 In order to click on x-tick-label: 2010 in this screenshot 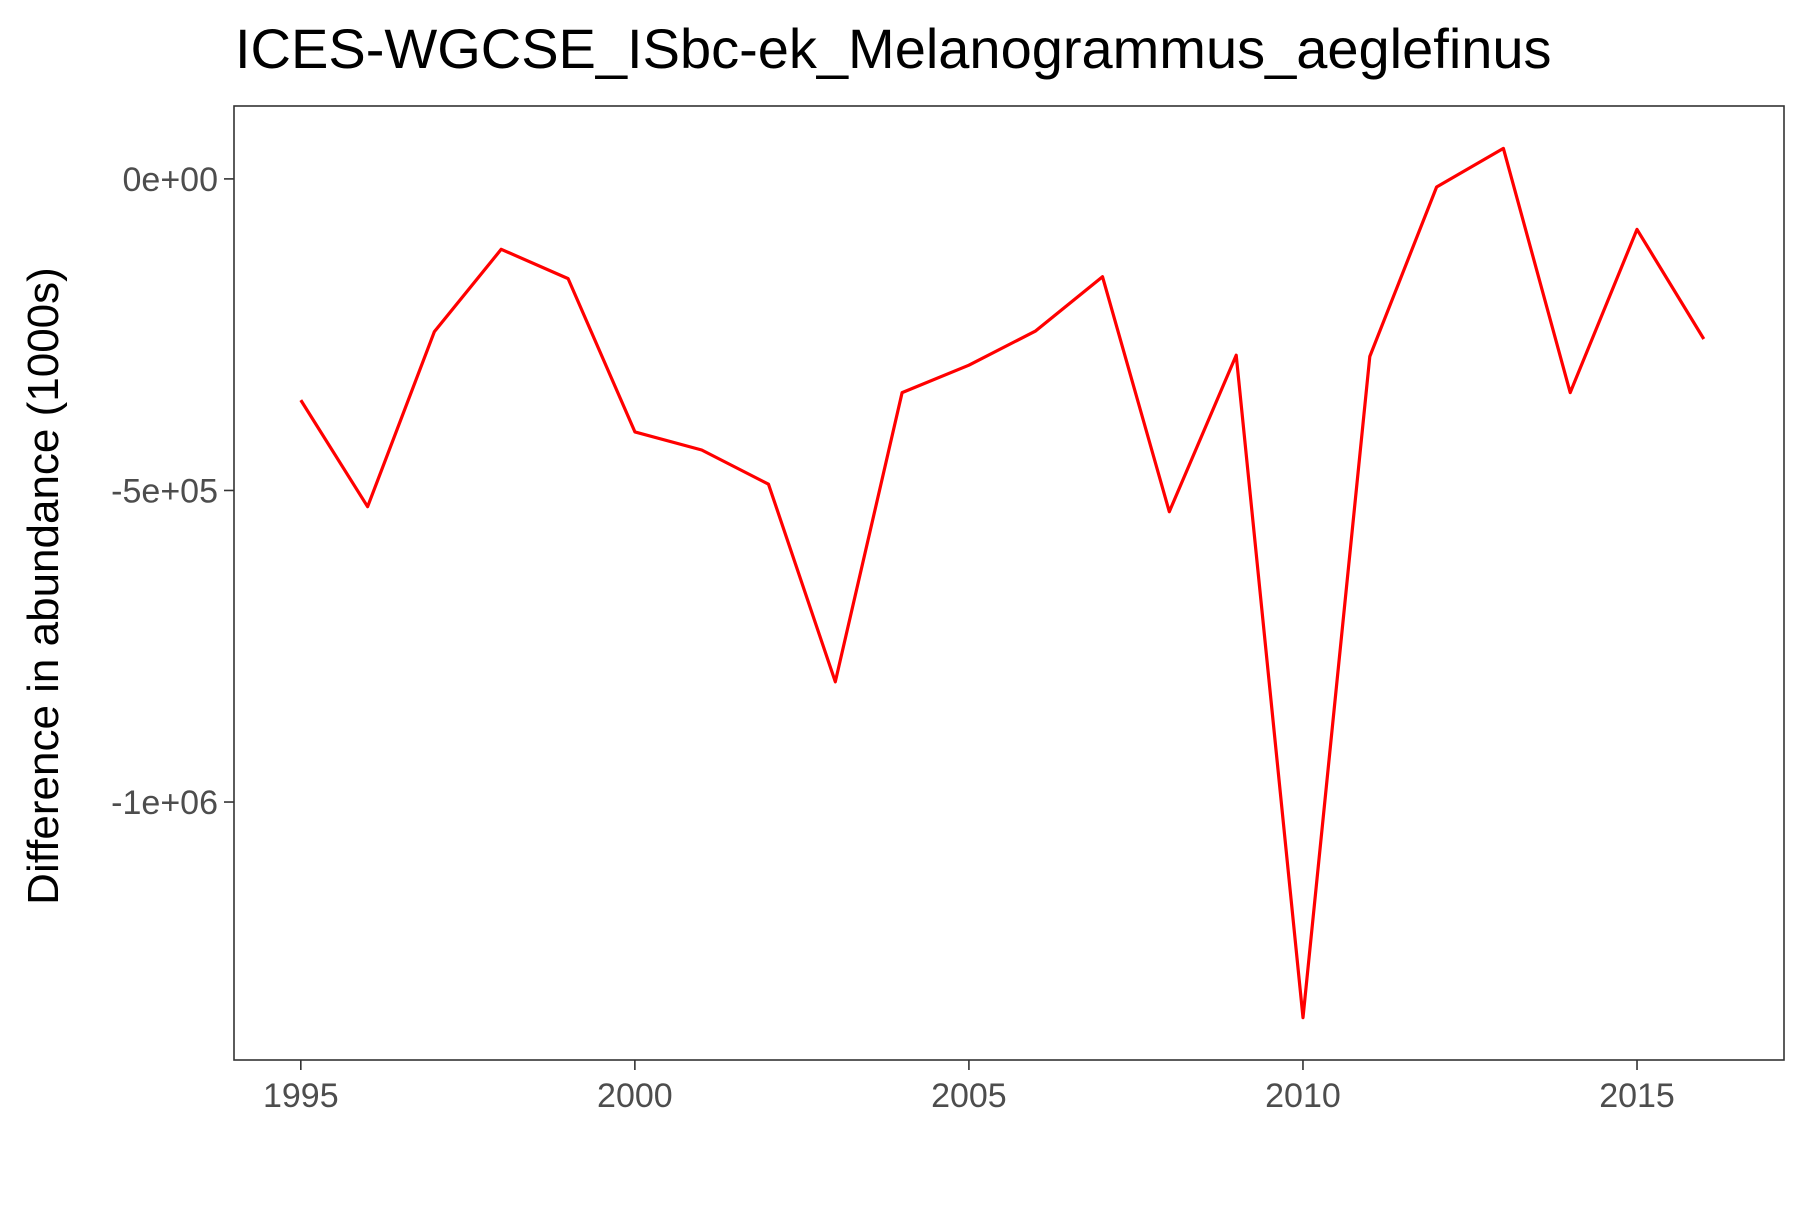, I will do `click(1303, 1096)`.